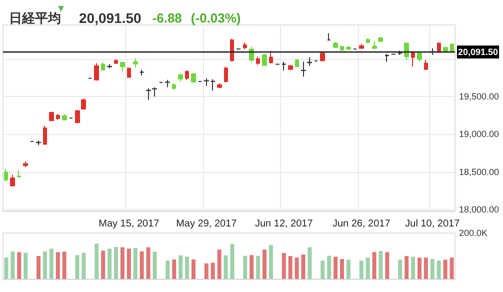 Image resolution: width=503 pixels, height=292 pixels. Describe the element at coordinates (284, 224) in the screenshot. I see `x-tick-label: Jun 12, 2017` at that location.